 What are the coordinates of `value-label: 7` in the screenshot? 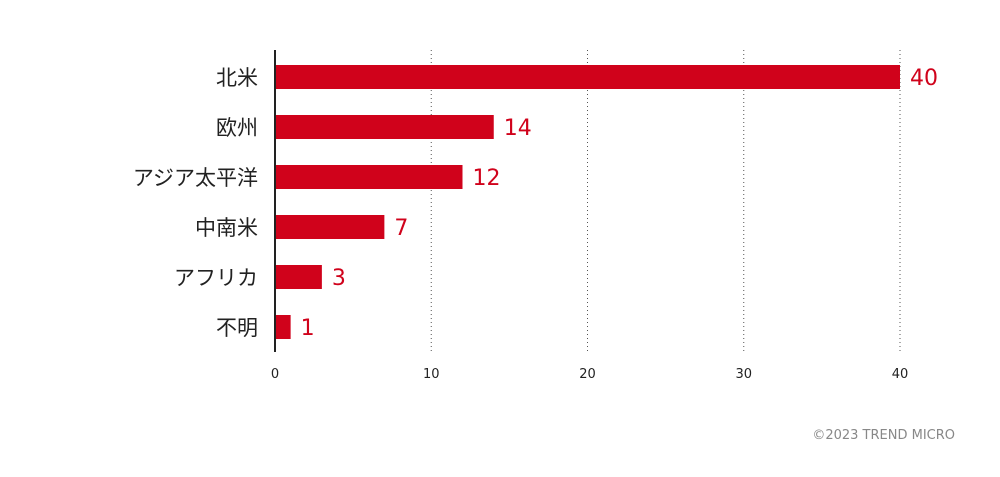 It's located at (401, 228).